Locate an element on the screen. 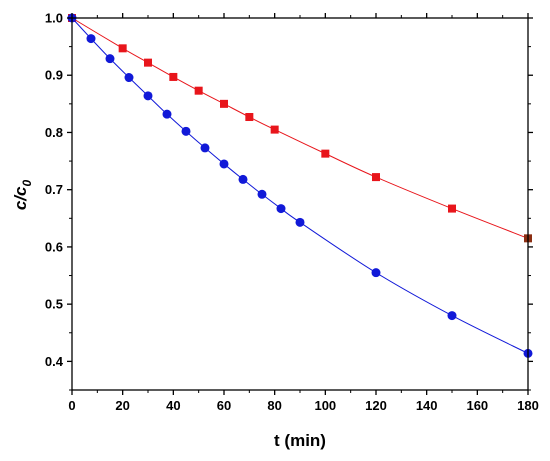 The image size is (550, 461). y-tick-label: 0.9 is located at coordinates (54, 75).